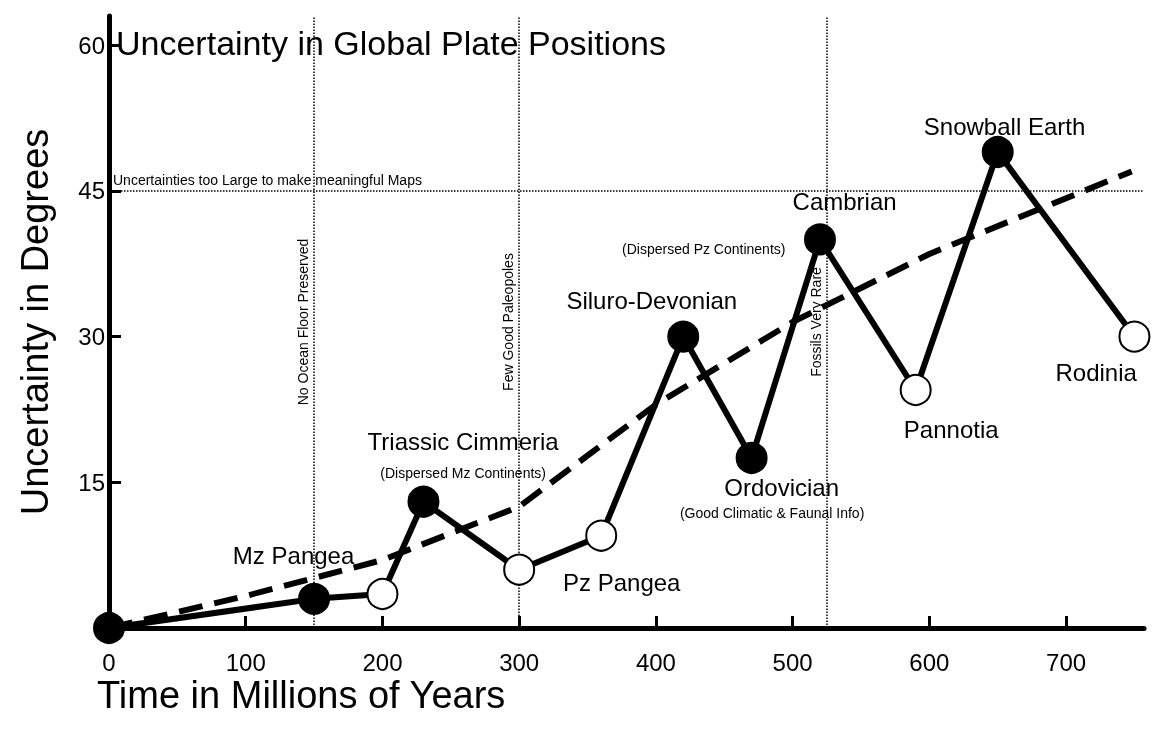  Describe the element at coordinates (519, 662) in the screenshot. I see `x-tick-label: 300` at that location.